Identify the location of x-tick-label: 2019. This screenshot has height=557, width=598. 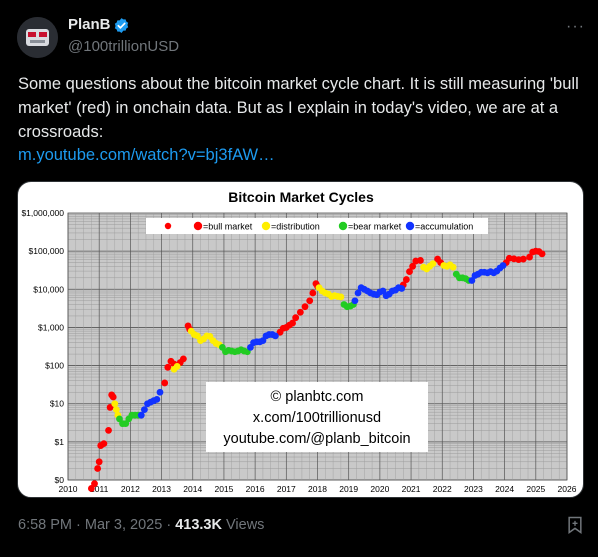
(348, 489).